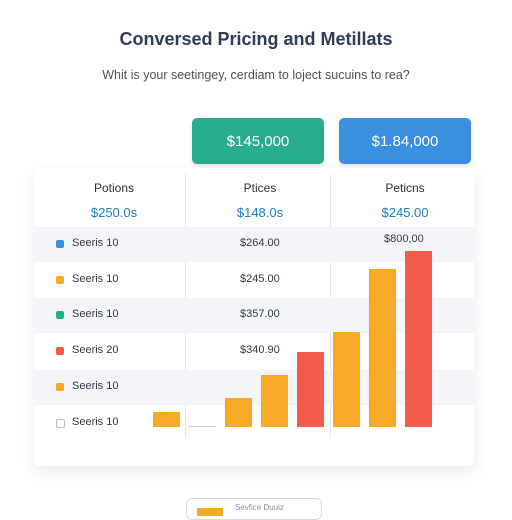 This screenshot has height=520, width=512. I want to click on page-title: Conversed Pricing and Metillats, so click(256, 39).